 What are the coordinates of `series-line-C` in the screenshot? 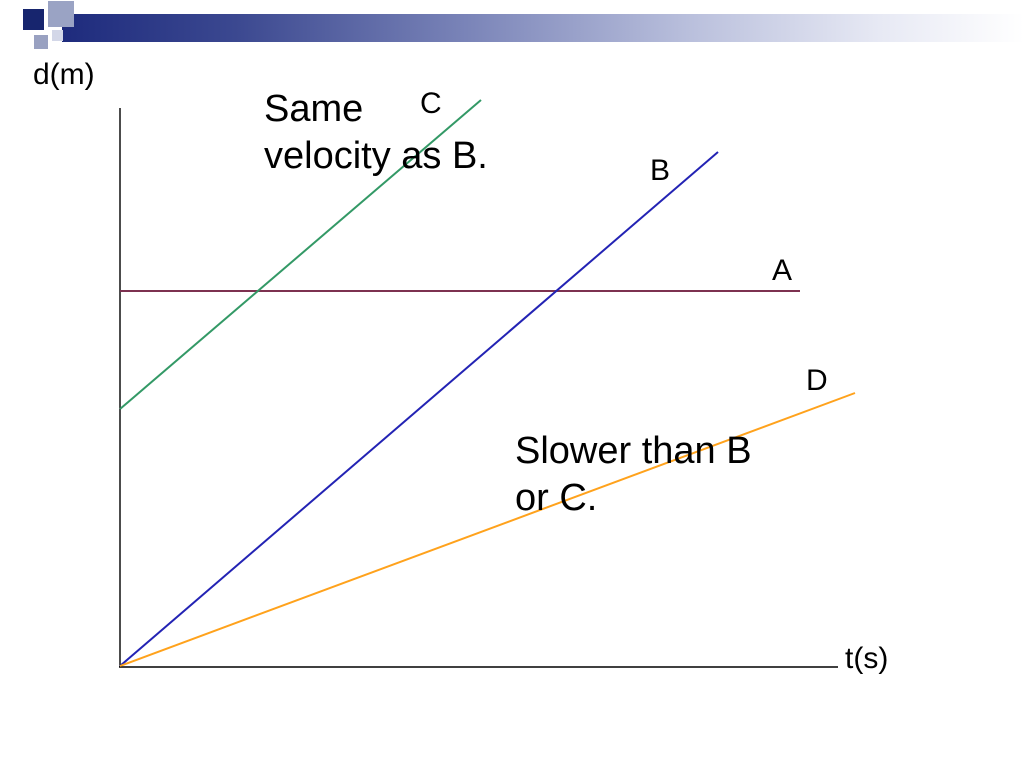 It's located at (300, 254).